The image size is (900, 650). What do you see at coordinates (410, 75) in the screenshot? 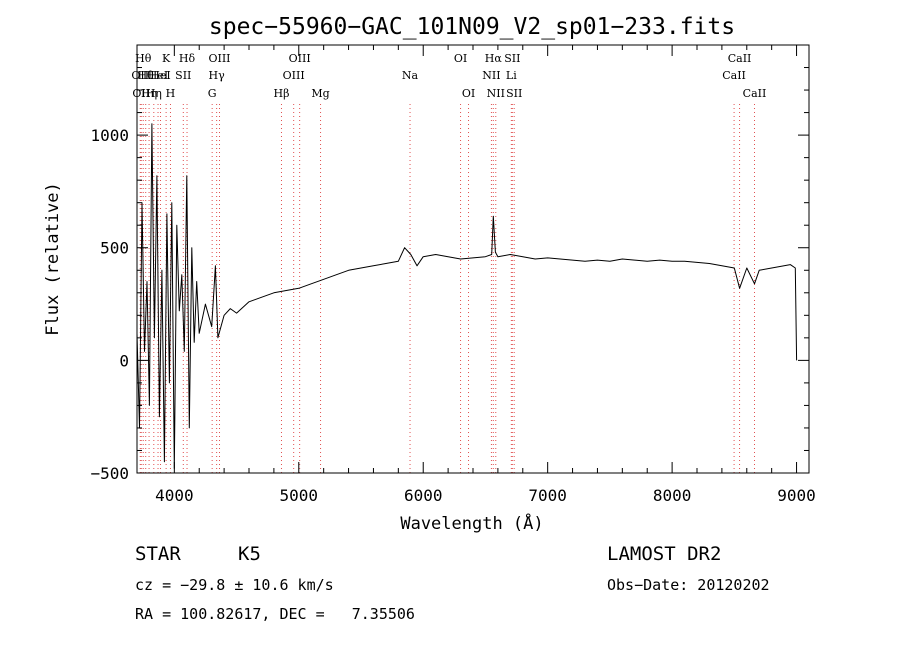
I see `marker-label-19: Na` at bounding box center [410, 75].